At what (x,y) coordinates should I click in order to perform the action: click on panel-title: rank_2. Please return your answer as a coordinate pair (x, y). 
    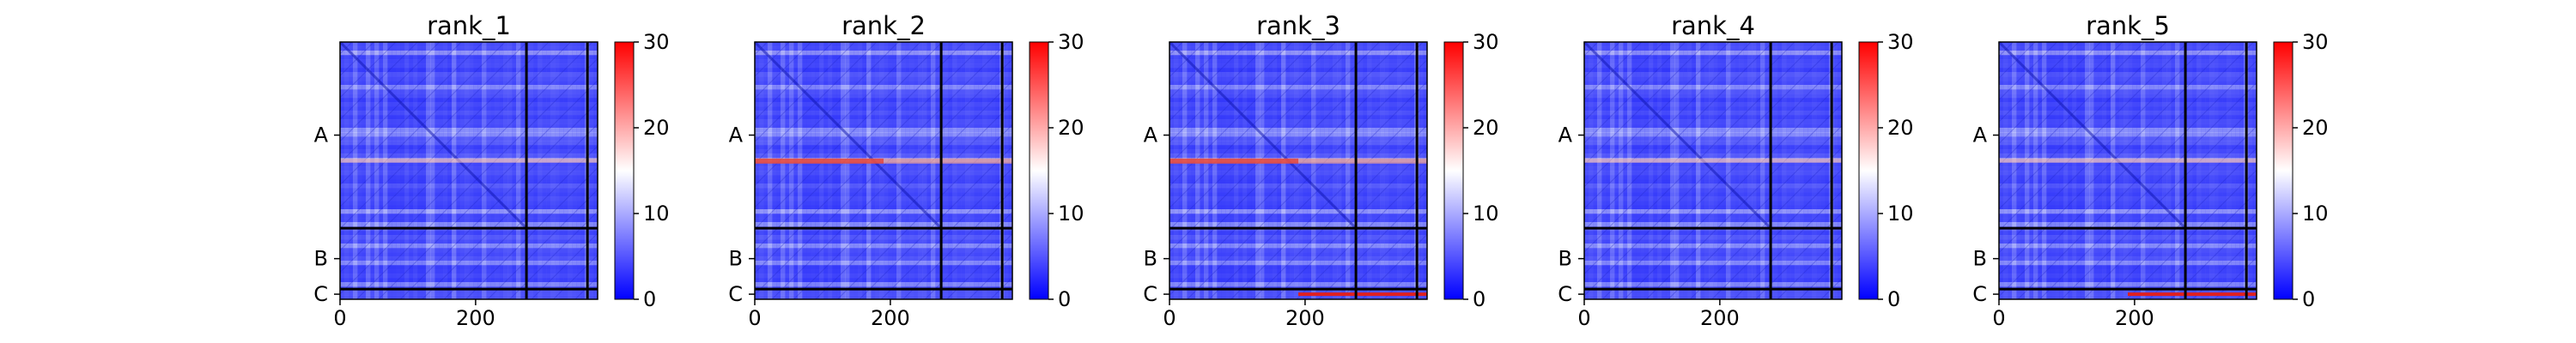
    Looking at the image, I should click on (884, 26).